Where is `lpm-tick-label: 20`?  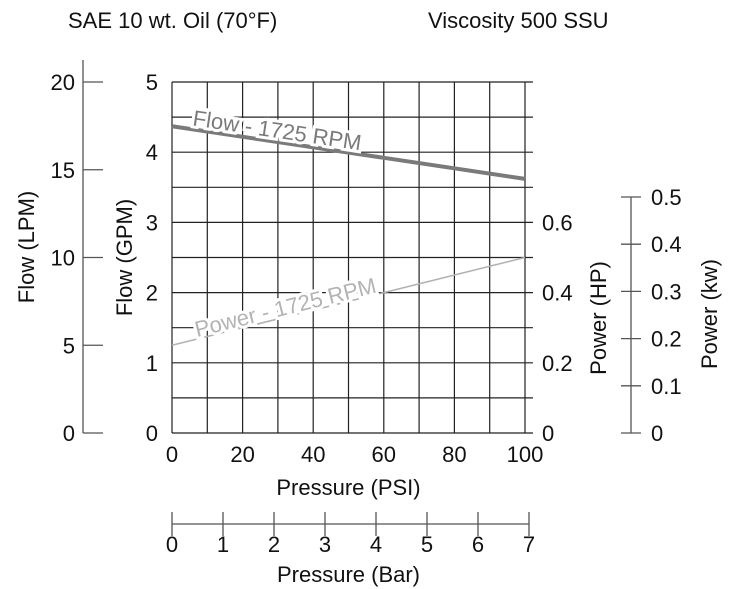
lpm-tick-label: 20 is located at coordinates (63, 82).